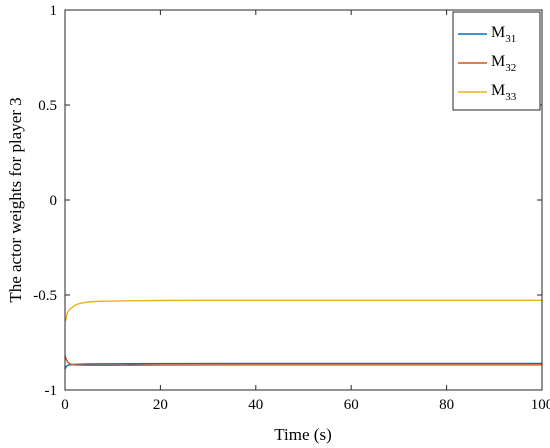  What do you see at coordinates (54, 11) in the screenshot?
I see `y-tick-label: 1` at bounding box center [54, 11].